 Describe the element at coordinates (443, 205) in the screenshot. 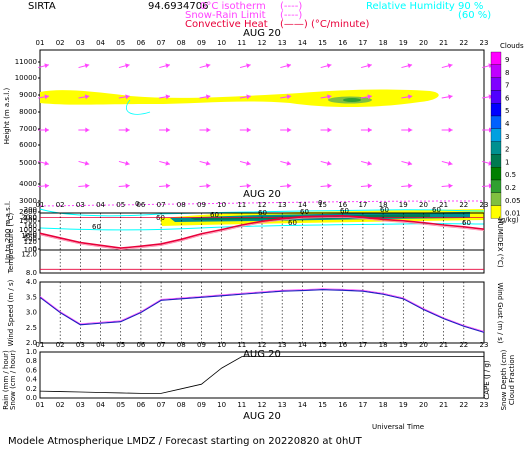

I see `cloud-x-tick-bottom: 21` at that location.